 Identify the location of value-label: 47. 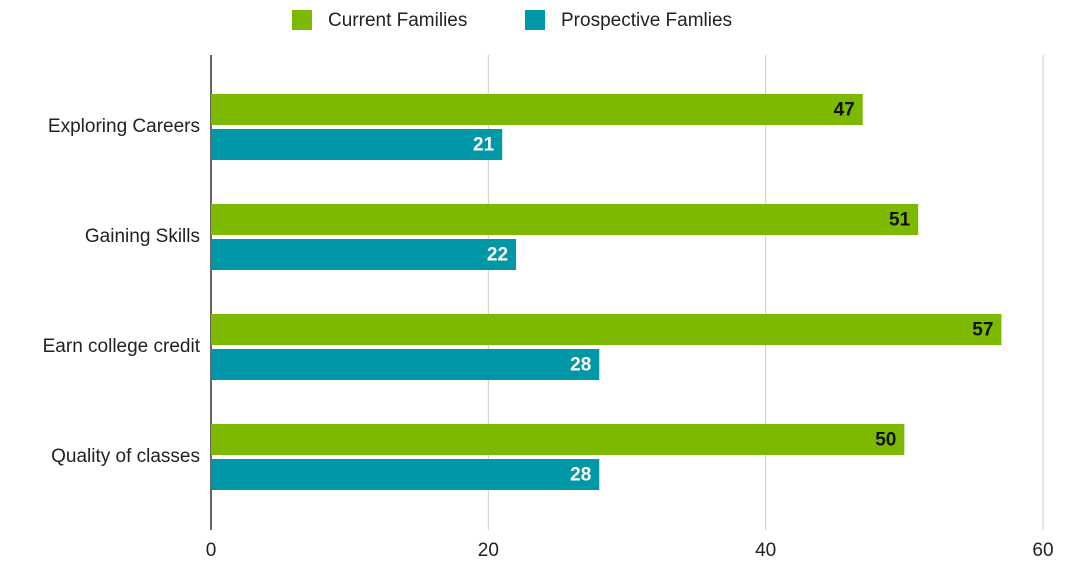
(844, 110).